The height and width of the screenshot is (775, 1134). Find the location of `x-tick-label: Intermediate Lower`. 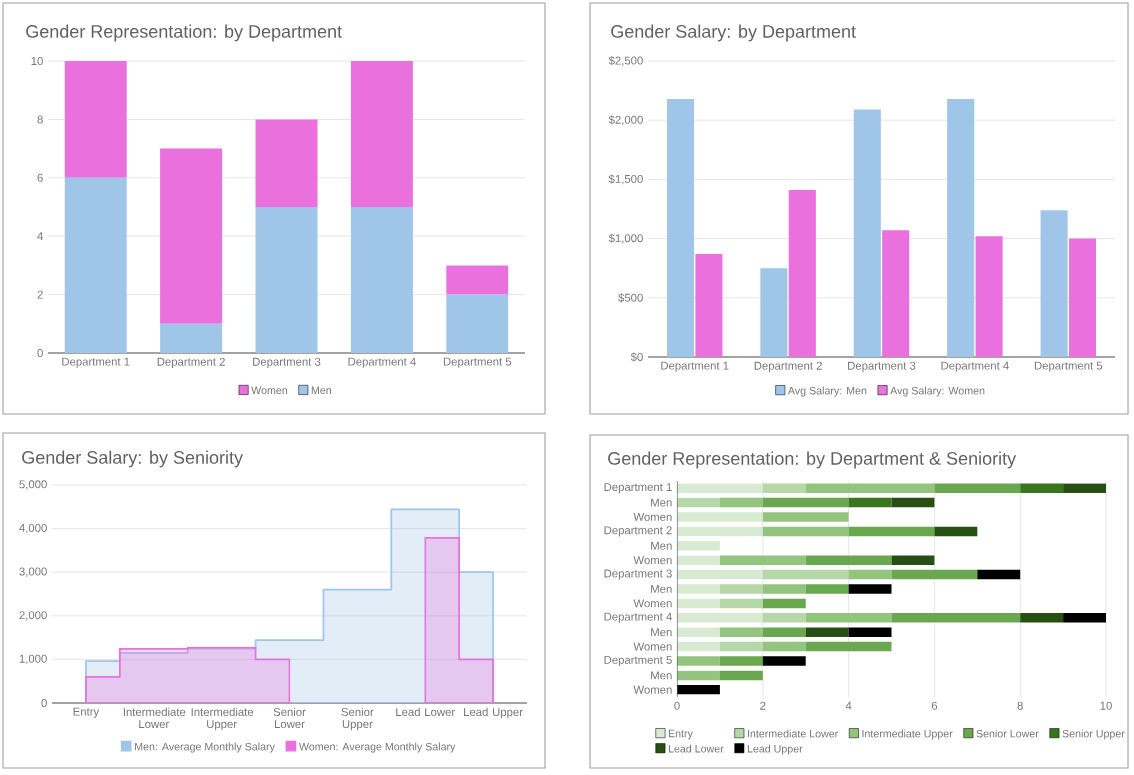

x-tick-label: Intermediate Lower is located at coordinates (154, 718).